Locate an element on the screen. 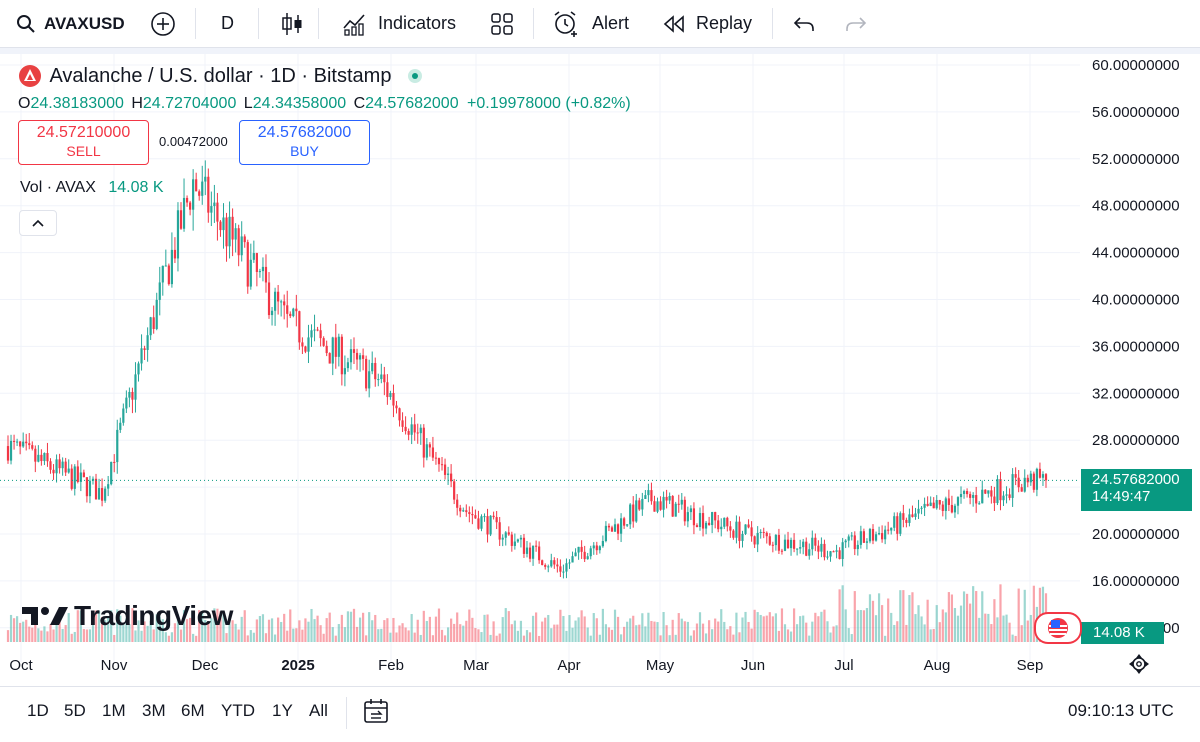 This screenshot has width=1200, height=742. layouts-button is located at coordinates (502, 23).